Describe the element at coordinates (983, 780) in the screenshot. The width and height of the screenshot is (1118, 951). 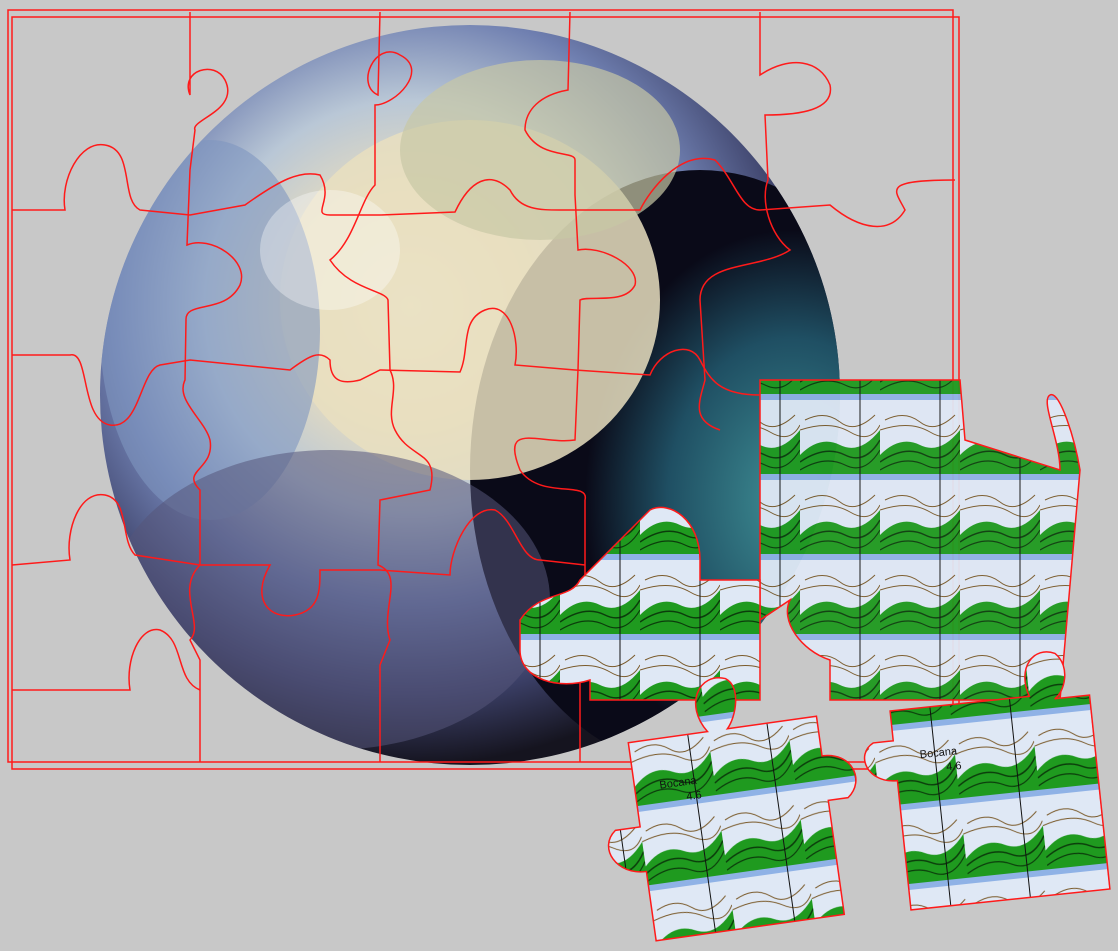
I see `loose-puzzle-piece-4: Bocana 4.6` at that location.